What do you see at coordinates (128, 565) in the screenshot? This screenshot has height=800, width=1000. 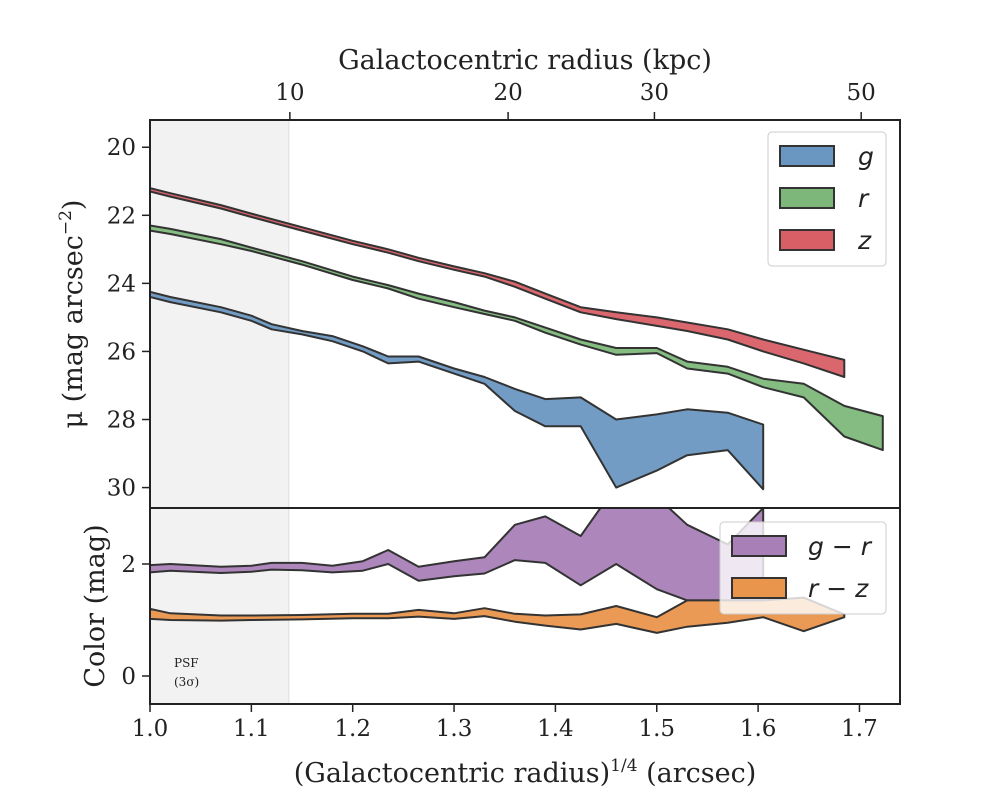 I see `color-y-tick-label: 2` at bounding box center [128, 565].